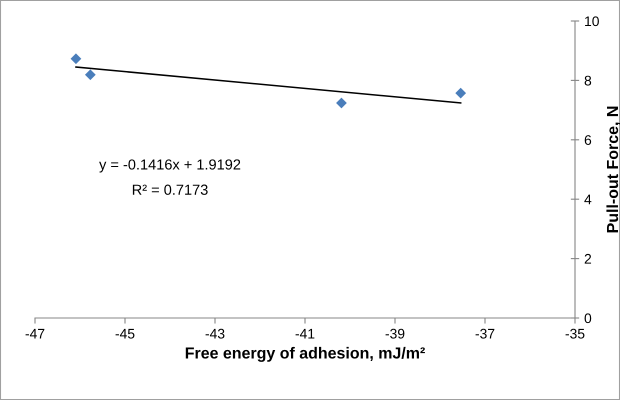 The width and height of the screenshot is (620, 400). Describe the element at coordinates (170, 189) in the screenshot. I see `annotation: R² = 0.7173` at that location.